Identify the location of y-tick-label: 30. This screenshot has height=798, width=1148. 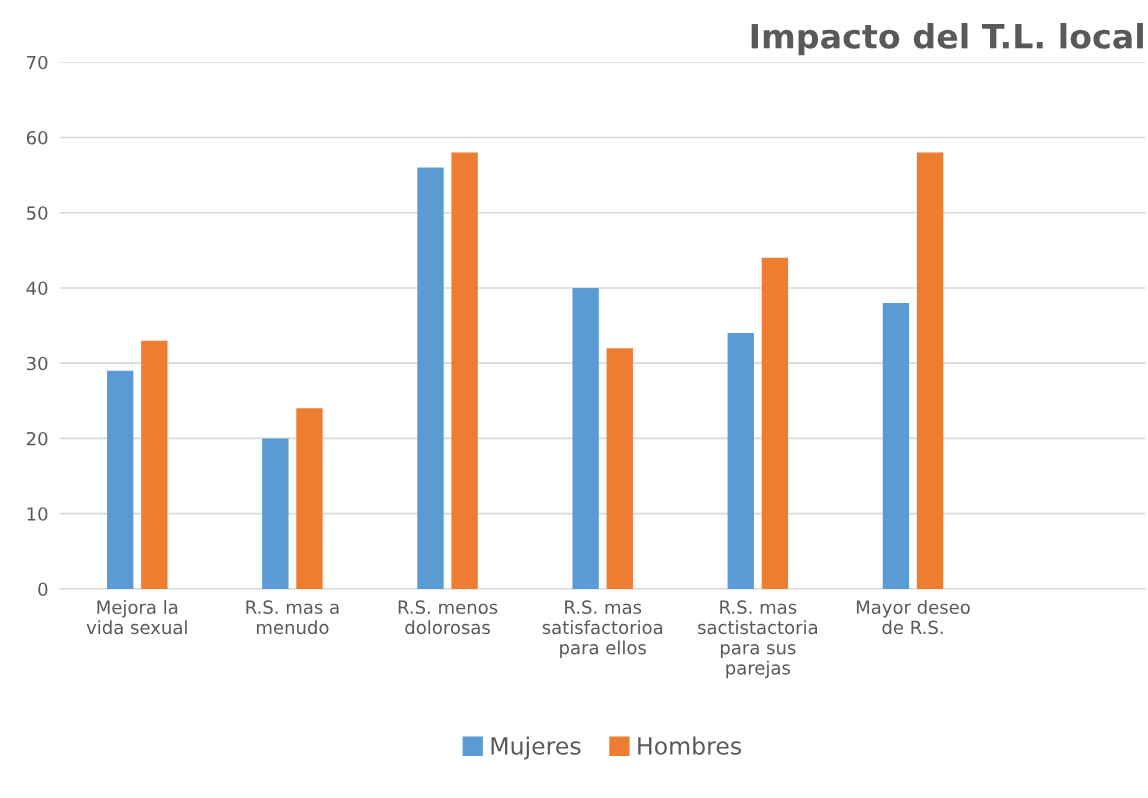
(37, 363).